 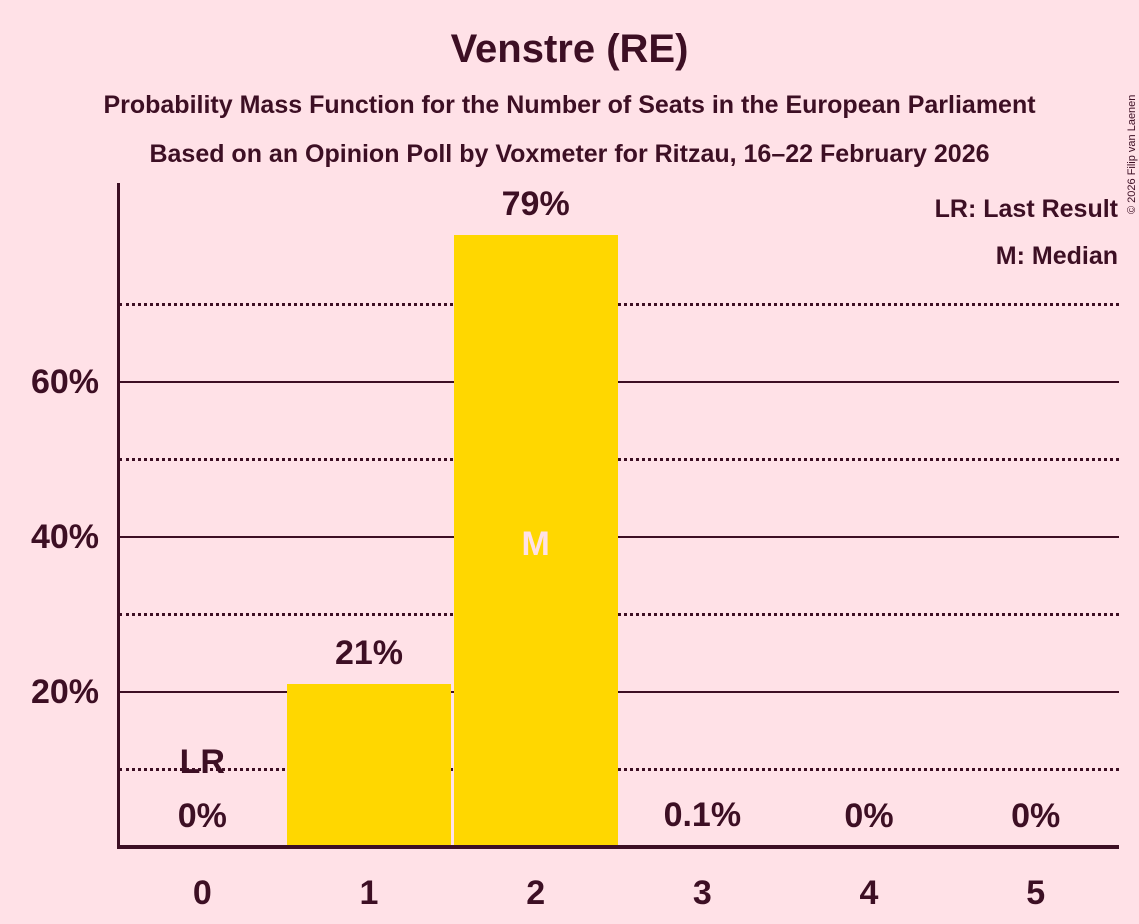 What do you see at coordinates (569, 49) in the screenshot?
I see `chart-title: Venstre (RE)` at bounding box center [569, 49].